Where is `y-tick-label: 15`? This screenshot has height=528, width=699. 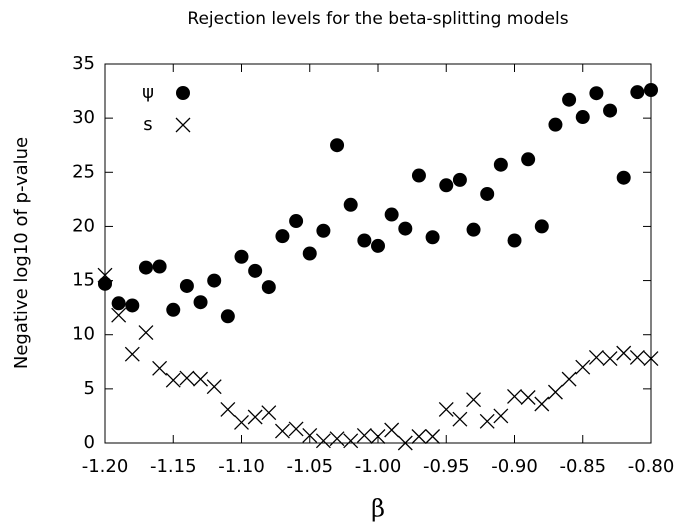 y-tick-label: 15 is located at coordinates (83, 280).